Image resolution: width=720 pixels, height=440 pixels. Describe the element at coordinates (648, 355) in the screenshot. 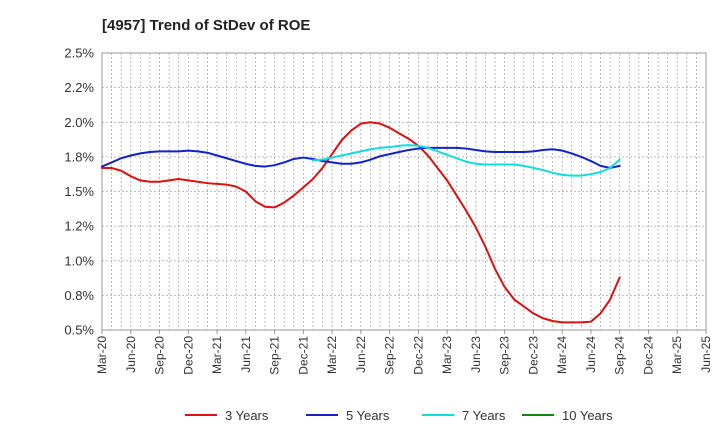

I see `x-tick-label: Dec-24` at that location.